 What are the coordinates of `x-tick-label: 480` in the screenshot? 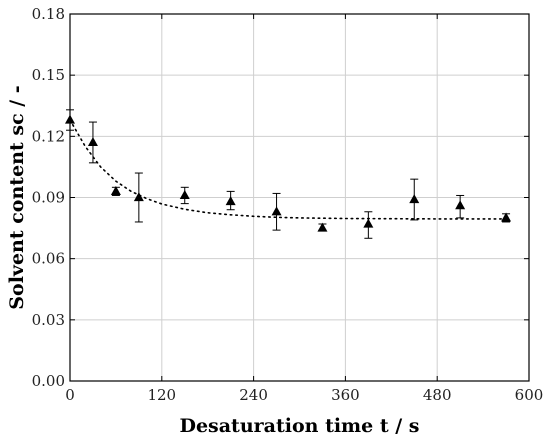 It's located at (437, 395).